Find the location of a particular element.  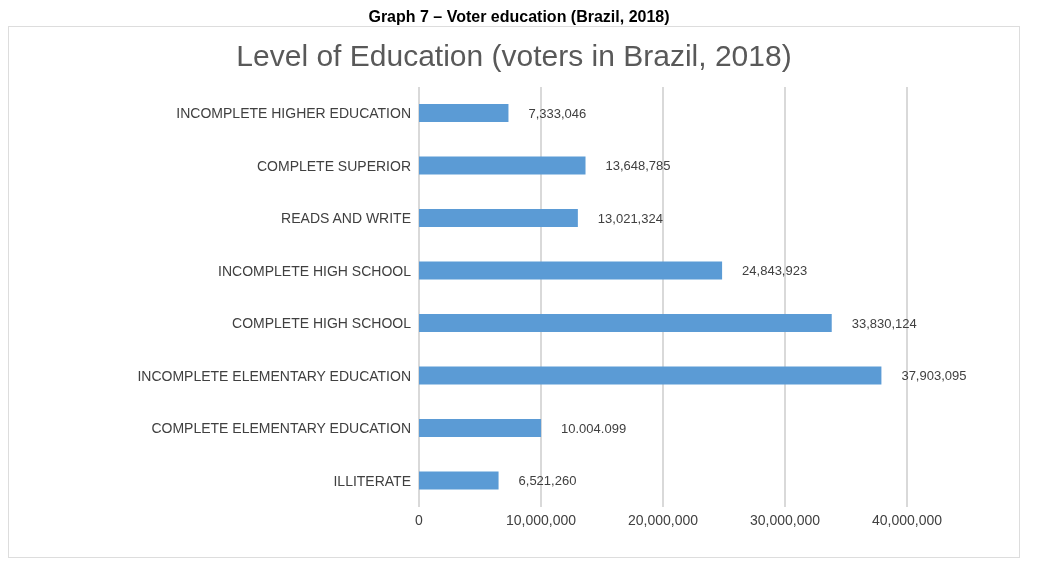

data-label: 37,903,095 is located at coordinates (934, 376).